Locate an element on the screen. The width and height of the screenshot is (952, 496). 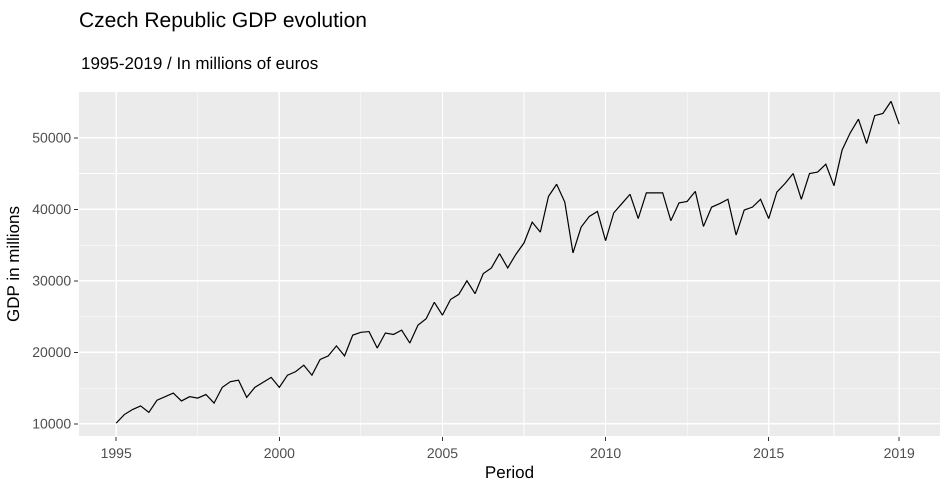
x-tick-label: 2010 is located at coordinates (606, 452).